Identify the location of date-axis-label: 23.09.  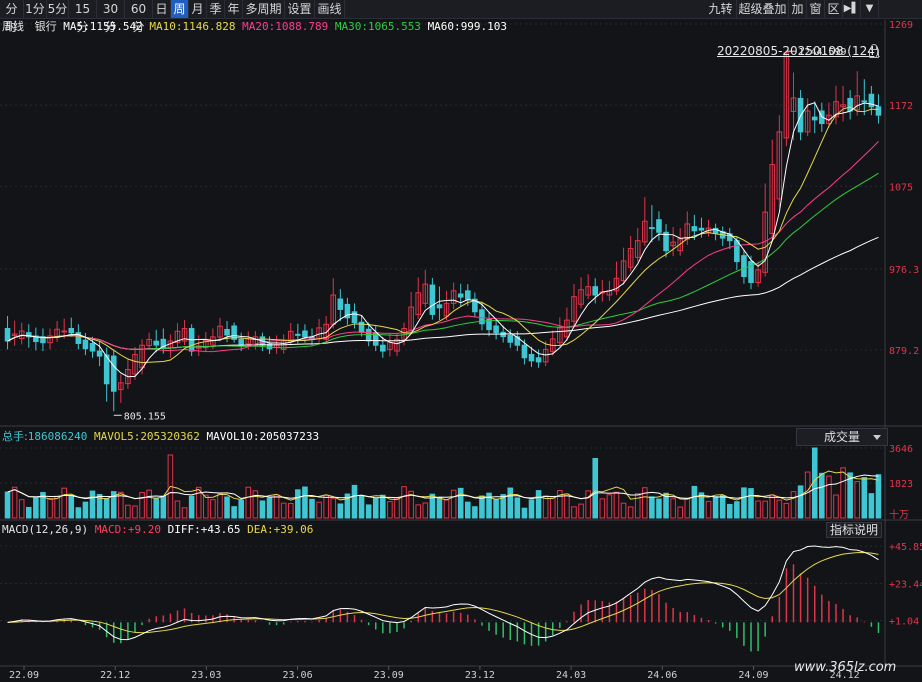
(389, 675).